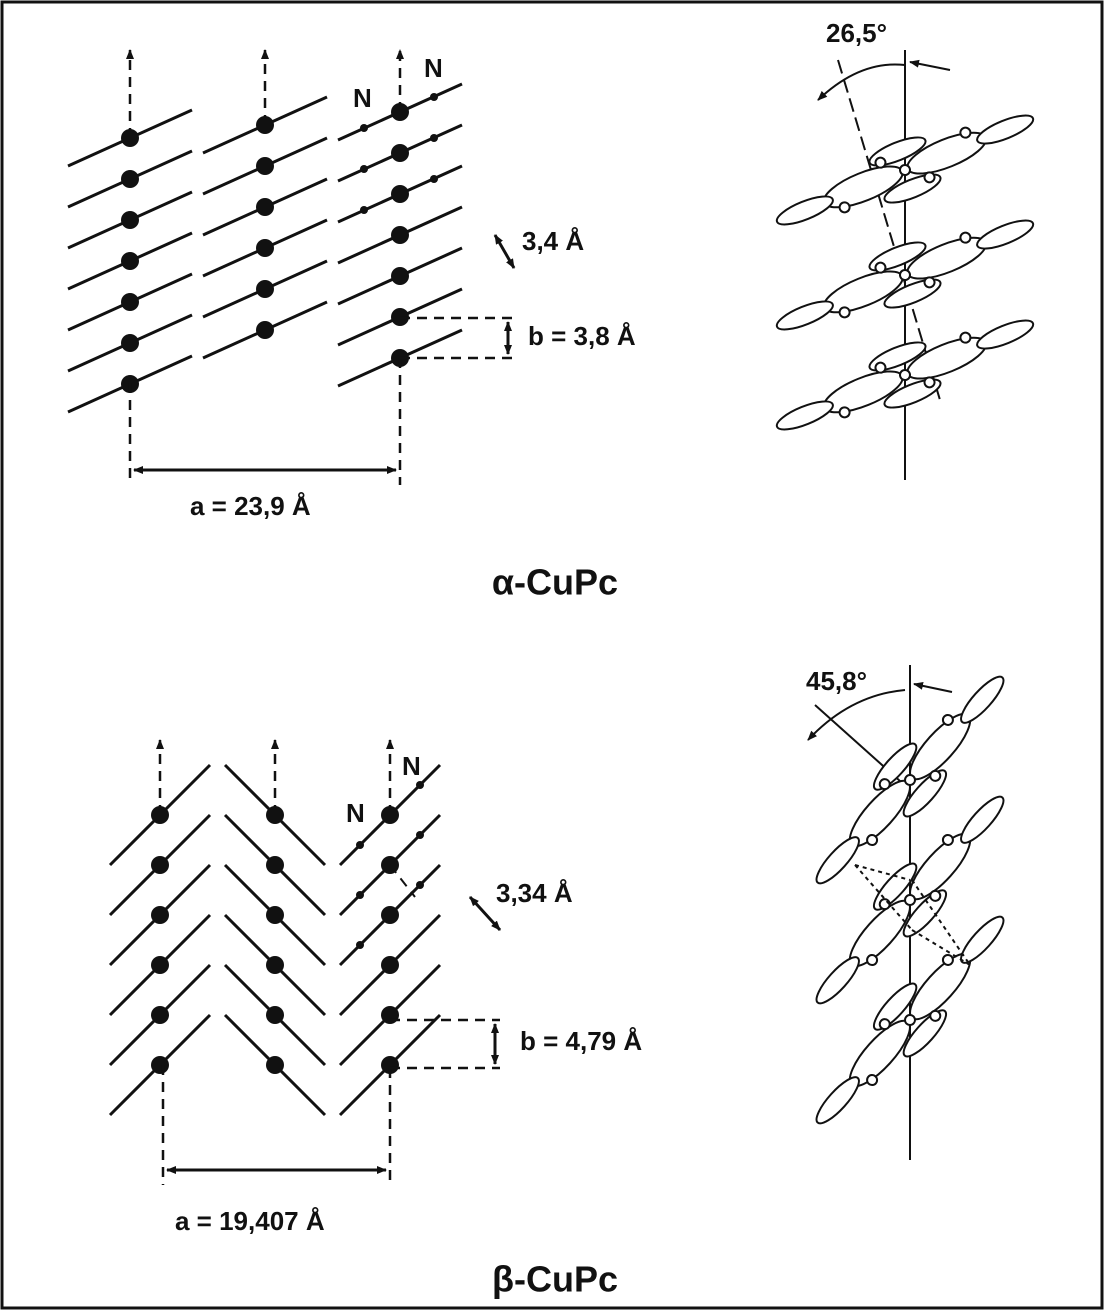 This screenshot has height=1310, width=1104. I want to click on angle-label: 26,5°, so click(856, 33).